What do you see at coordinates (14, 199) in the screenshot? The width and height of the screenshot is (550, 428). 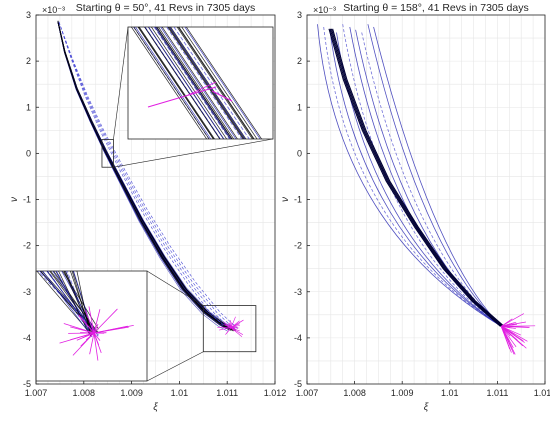 I see `y-axis-label: ν` at bounding box center [14, 199].